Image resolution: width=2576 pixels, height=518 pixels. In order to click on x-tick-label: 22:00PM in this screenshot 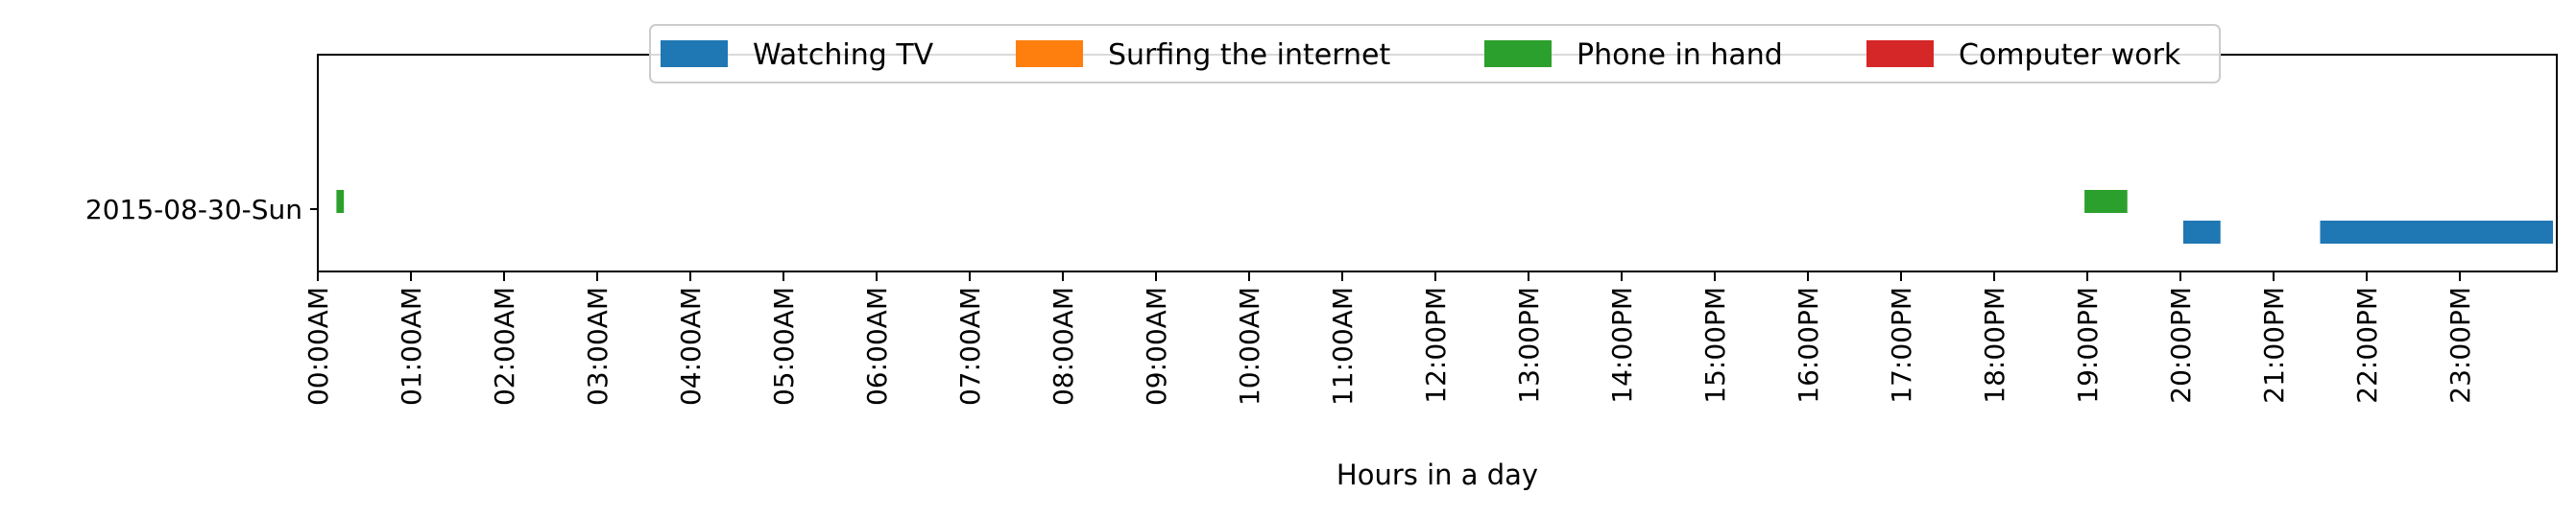, I will do `click(2367, 345)`.